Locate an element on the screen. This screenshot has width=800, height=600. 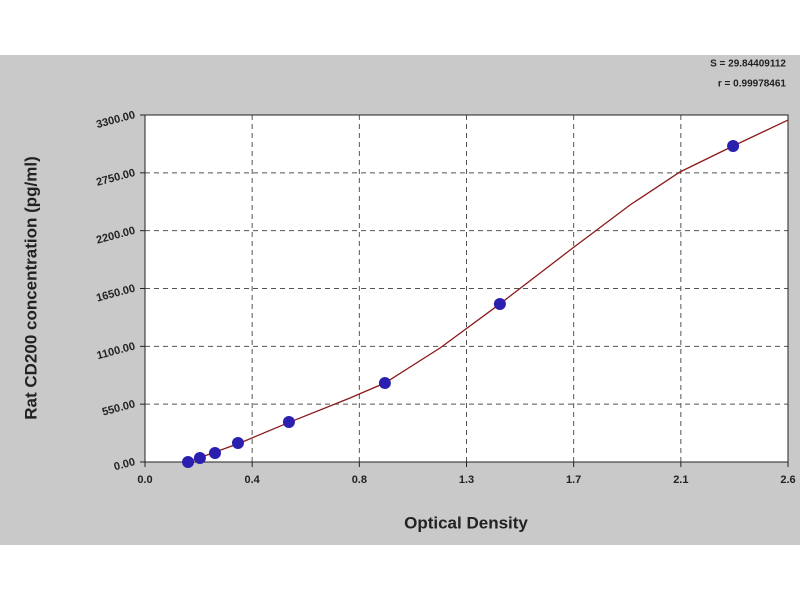
y-axis-title: Rat CD200 concentration (pg/ml) is located at coordinates (30, 288).